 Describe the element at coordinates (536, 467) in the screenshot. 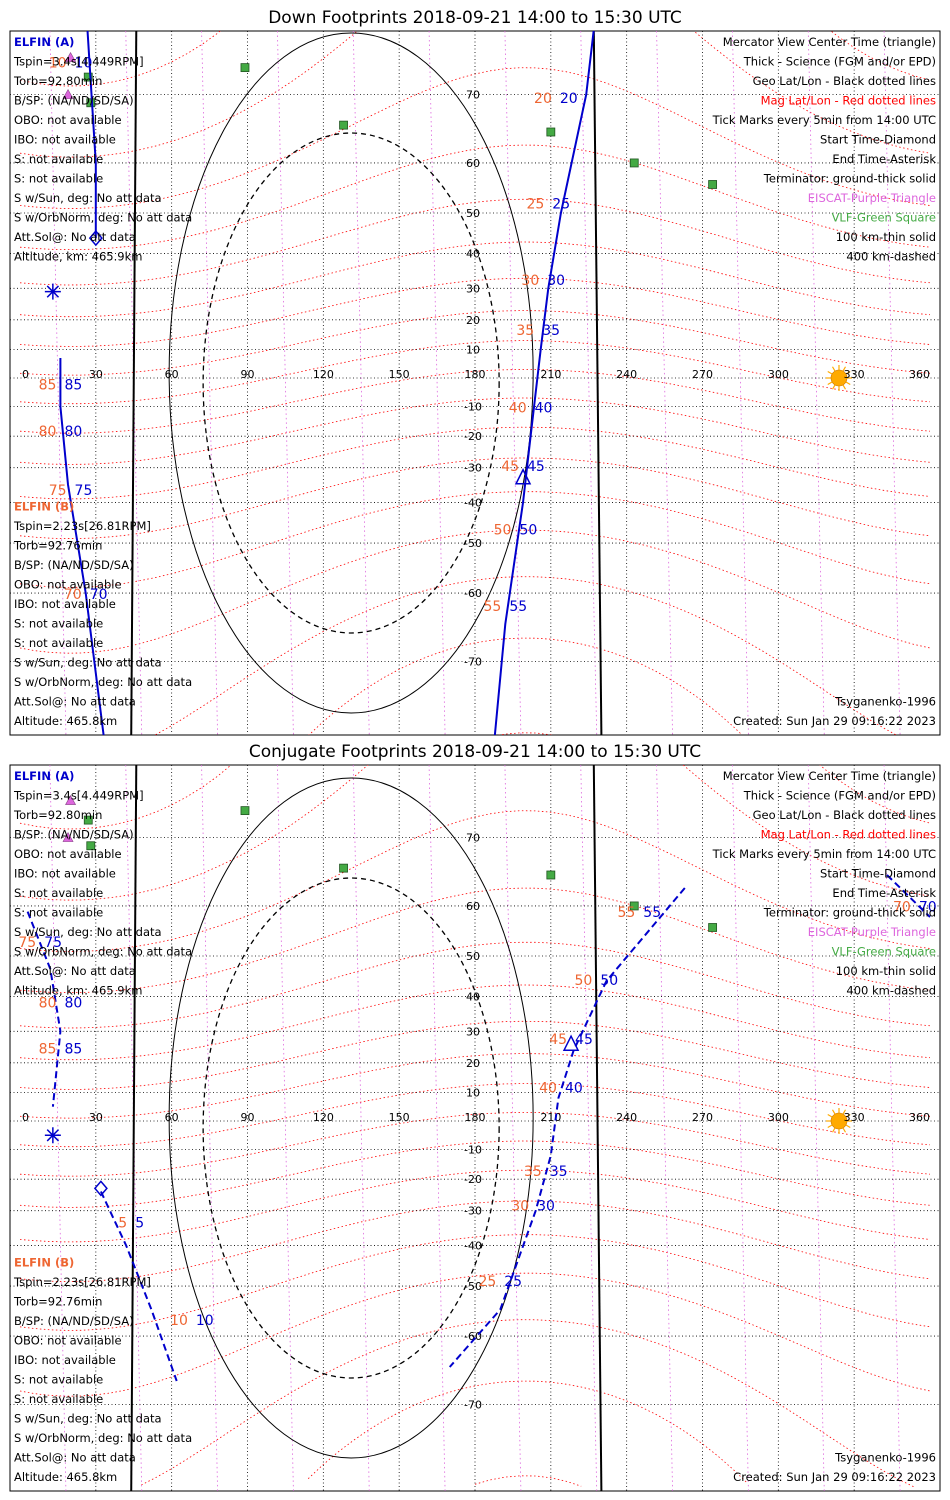

I see `track-time-label-blue: 45` at that location.